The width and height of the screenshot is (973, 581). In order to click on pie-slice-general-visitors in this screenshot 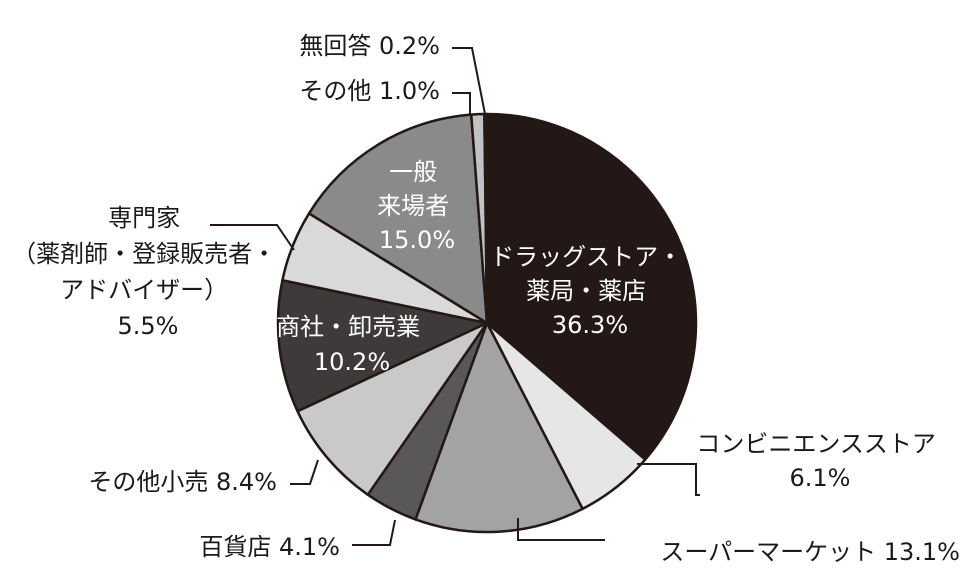, I will do `click(398, 219)`.